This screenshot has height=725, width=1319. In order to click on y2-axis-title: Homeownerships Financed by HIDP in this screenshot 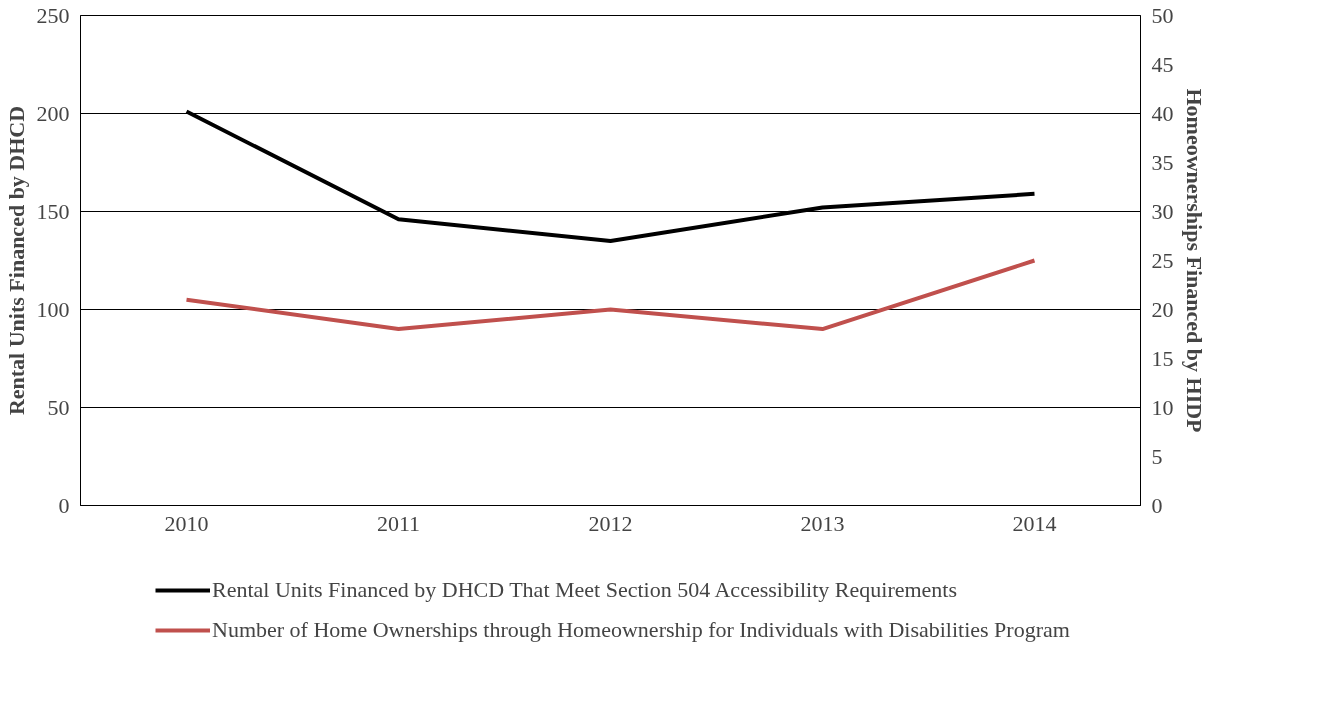, I will do `click(1194, 260)`.